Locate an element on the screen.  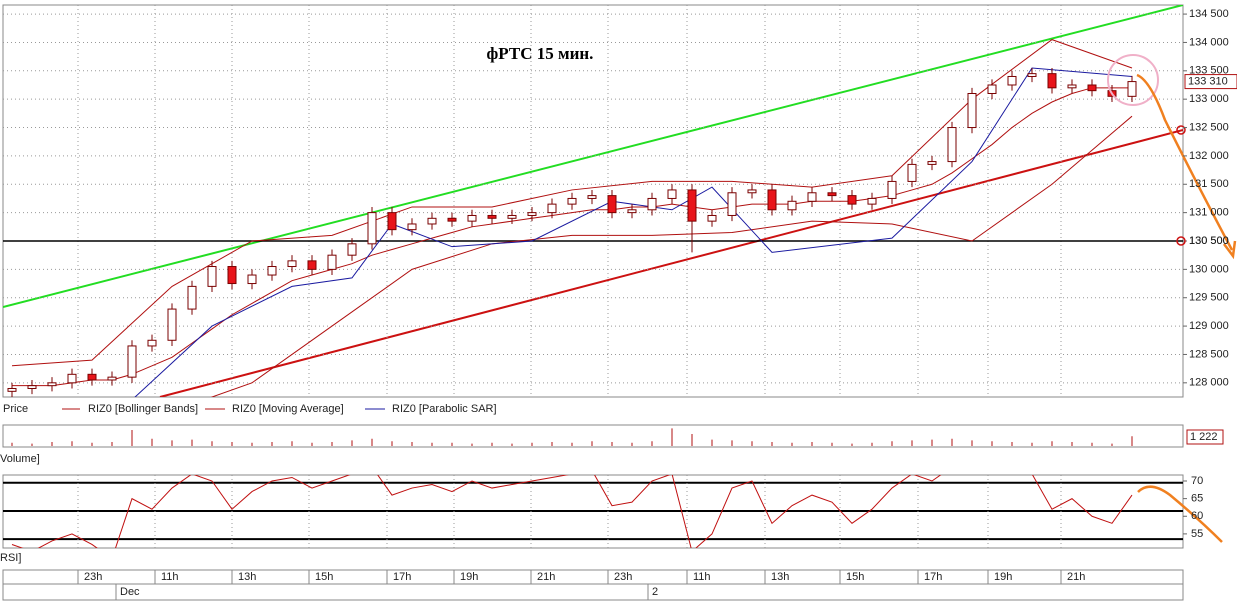
rsi-label: RSI] is located at coordinates (10, 558).